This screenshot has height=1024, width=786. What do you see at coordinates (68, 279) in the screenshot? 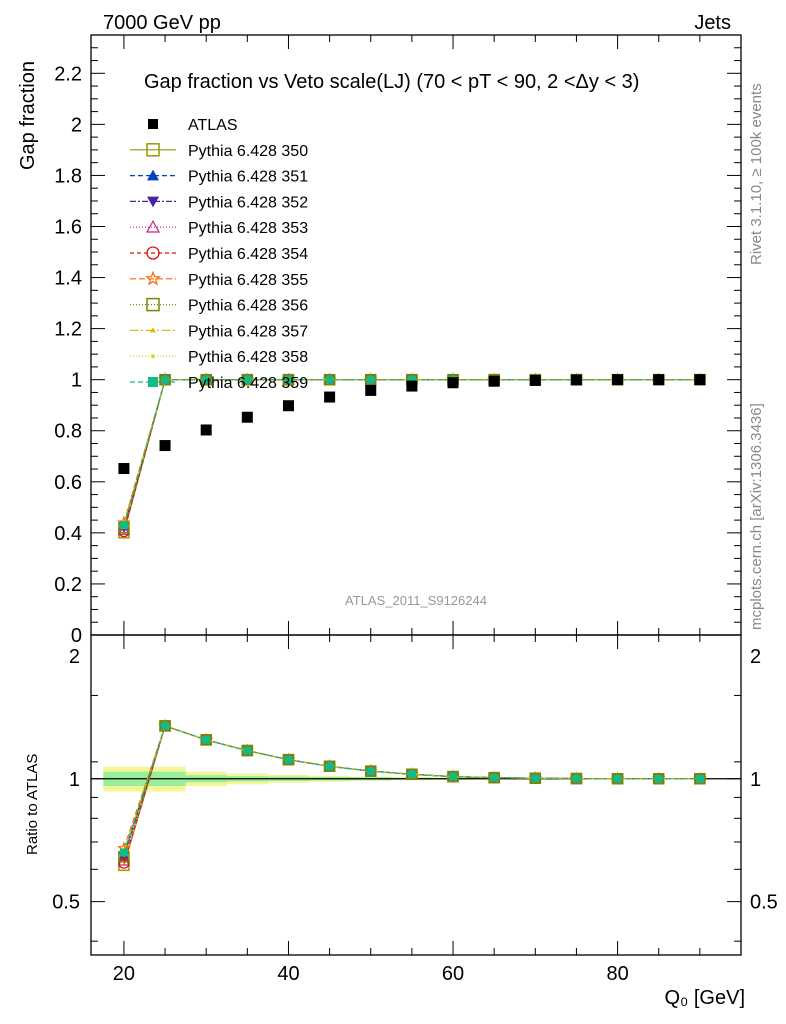
I see `y-tick-label: 1.4` at bounding box center [68, 279].